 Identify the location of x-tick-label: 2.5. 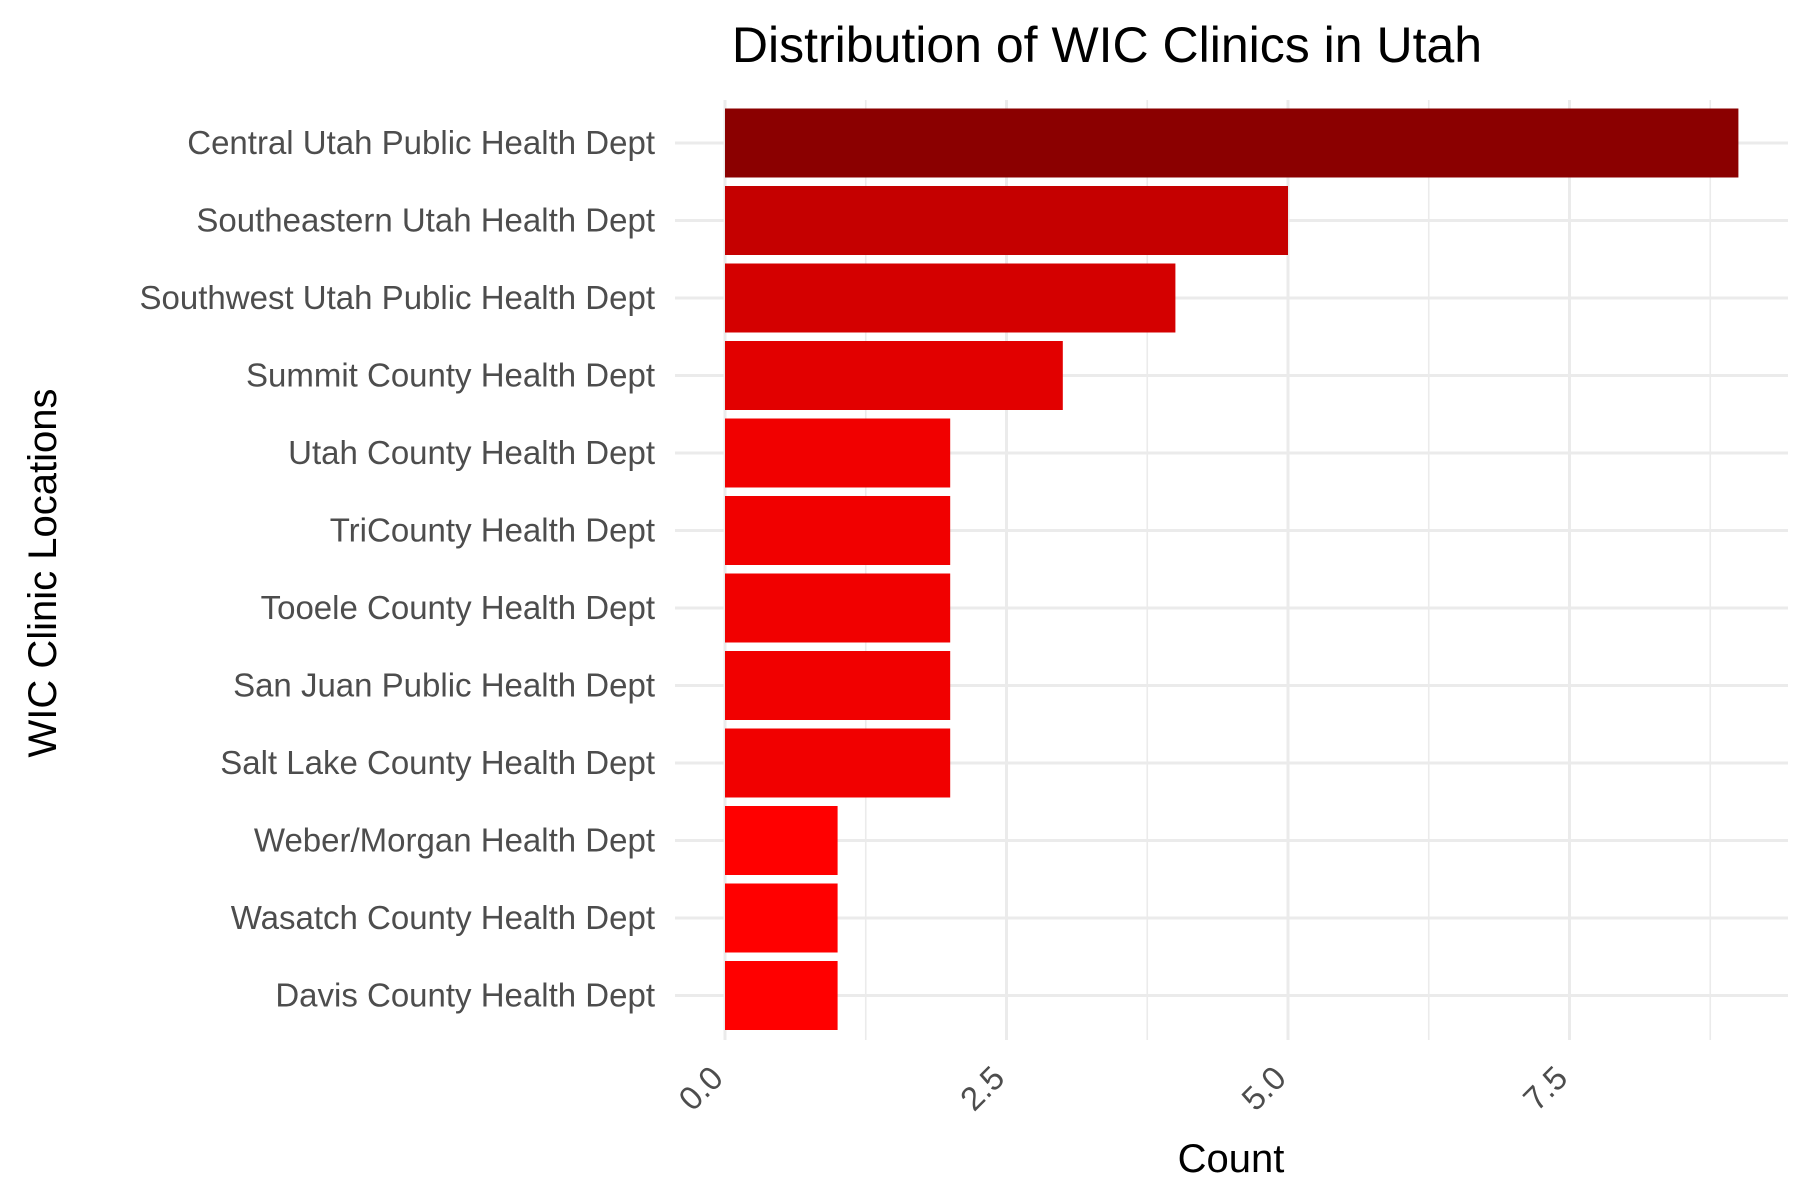
(982, 1088).